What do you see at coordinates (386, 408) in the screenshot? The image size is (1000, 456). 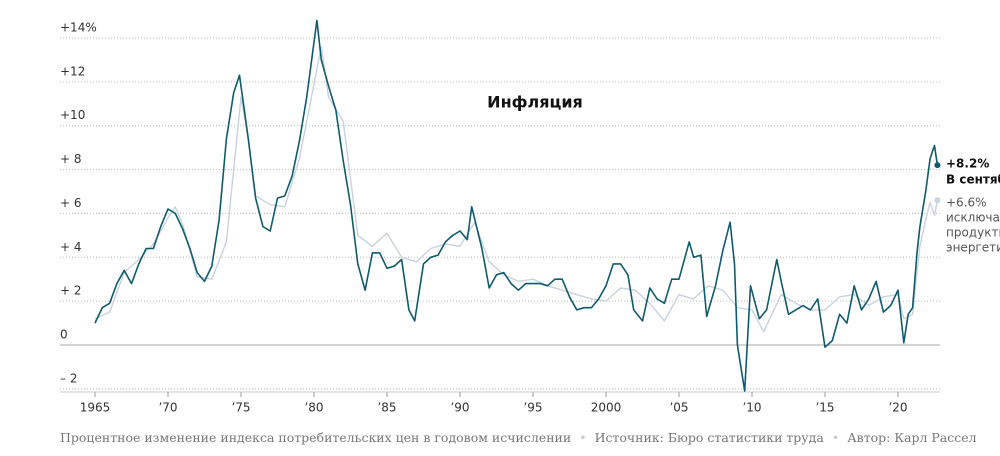 I see `x-tick-label: ’85` at bounding box center [386, 408].